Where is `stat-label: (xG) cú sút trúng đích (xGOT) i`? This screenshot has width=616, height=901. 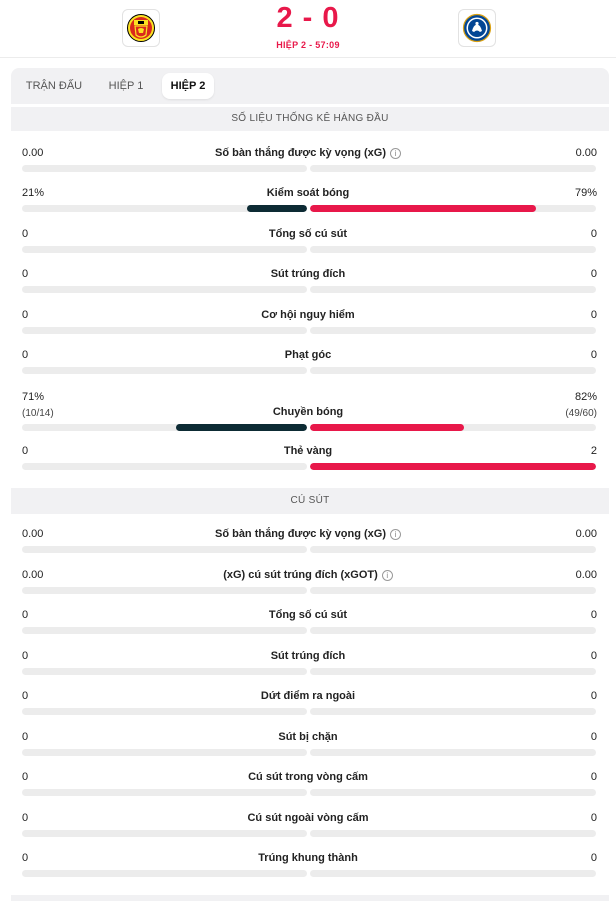
stat-label: (xG) cú sút trúng đích (xGOT) i is located at coordinates (308, 575).